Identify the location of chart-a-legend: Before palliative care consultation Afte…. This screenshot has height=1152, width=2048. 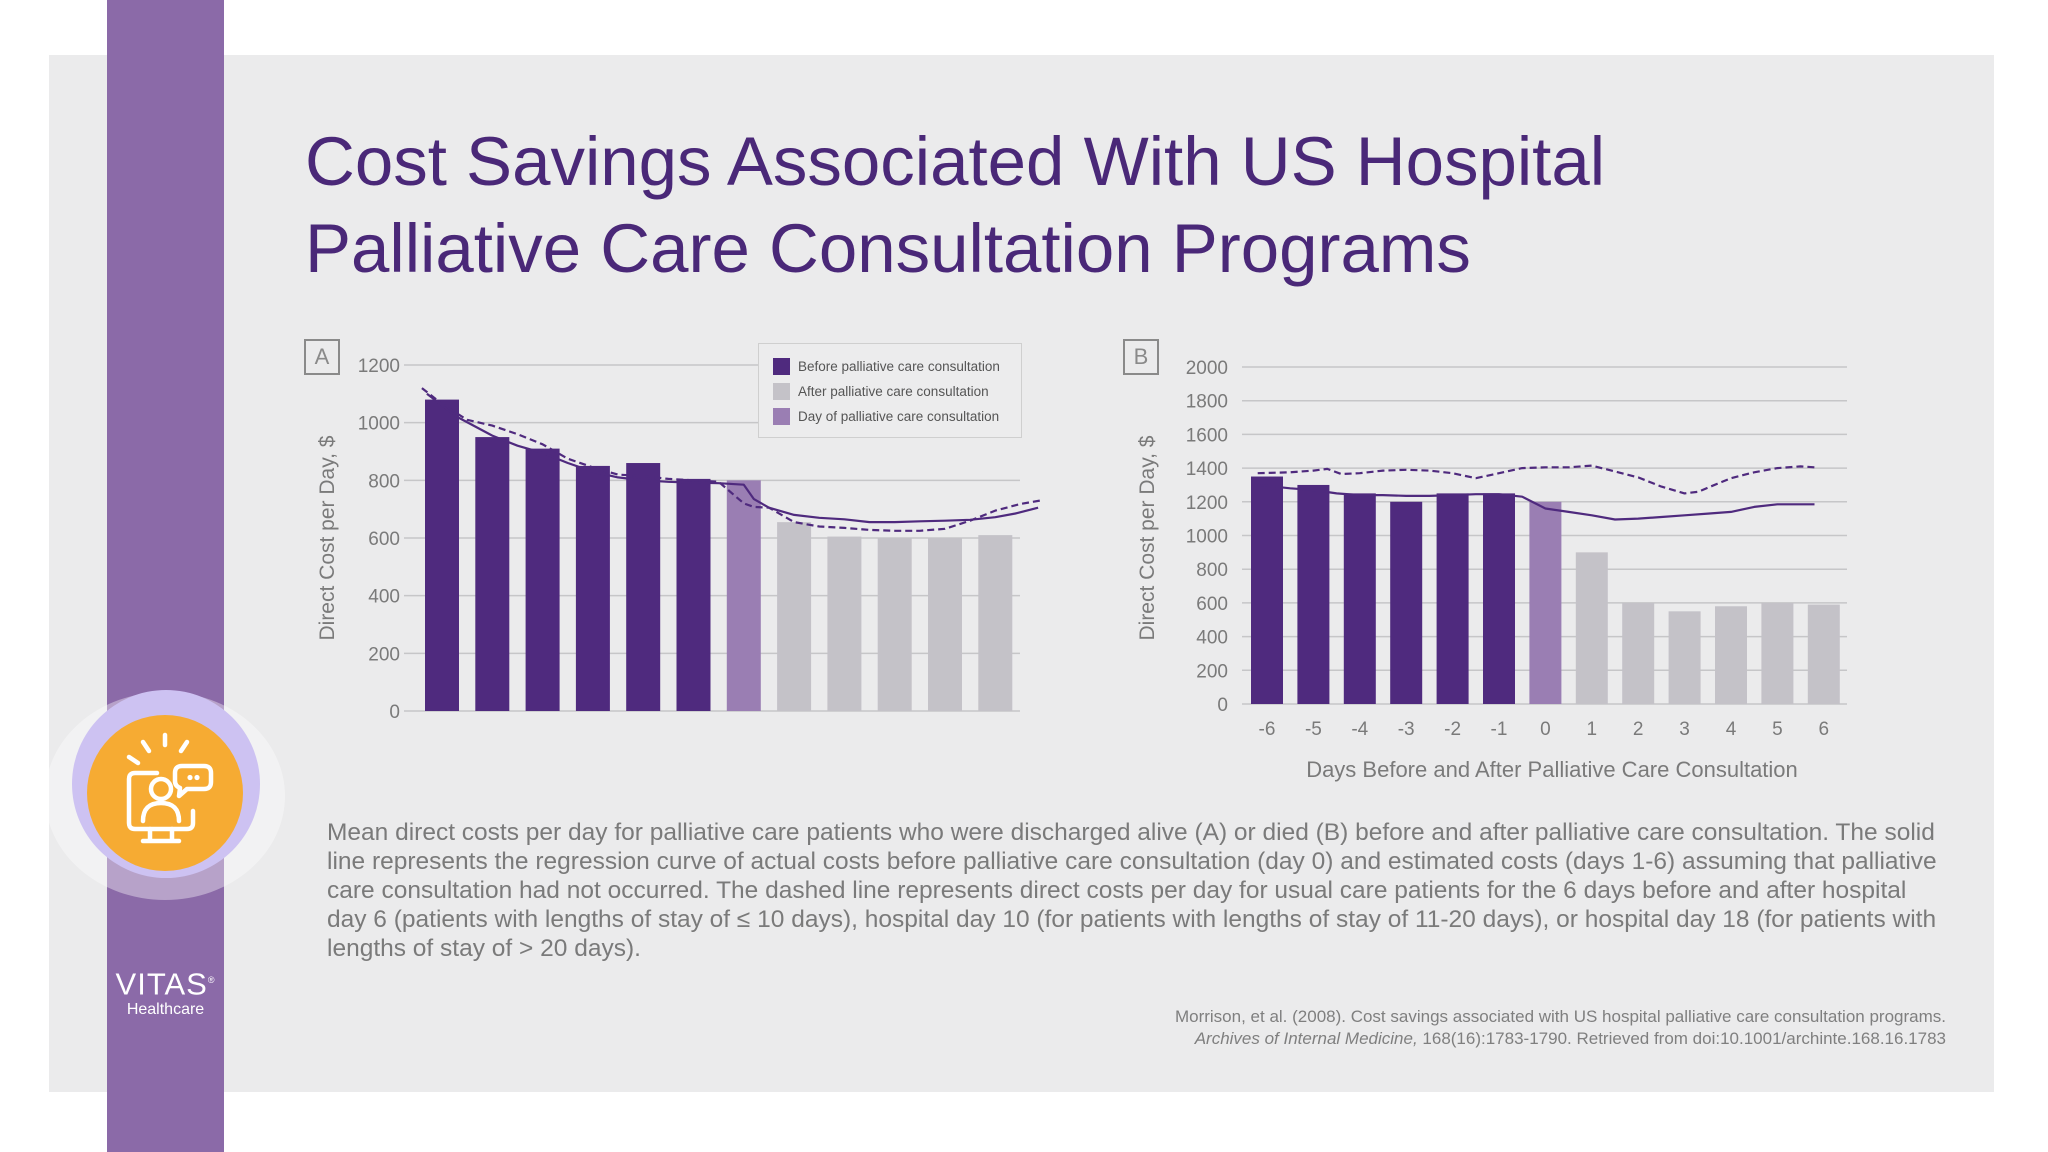
(890, 390).